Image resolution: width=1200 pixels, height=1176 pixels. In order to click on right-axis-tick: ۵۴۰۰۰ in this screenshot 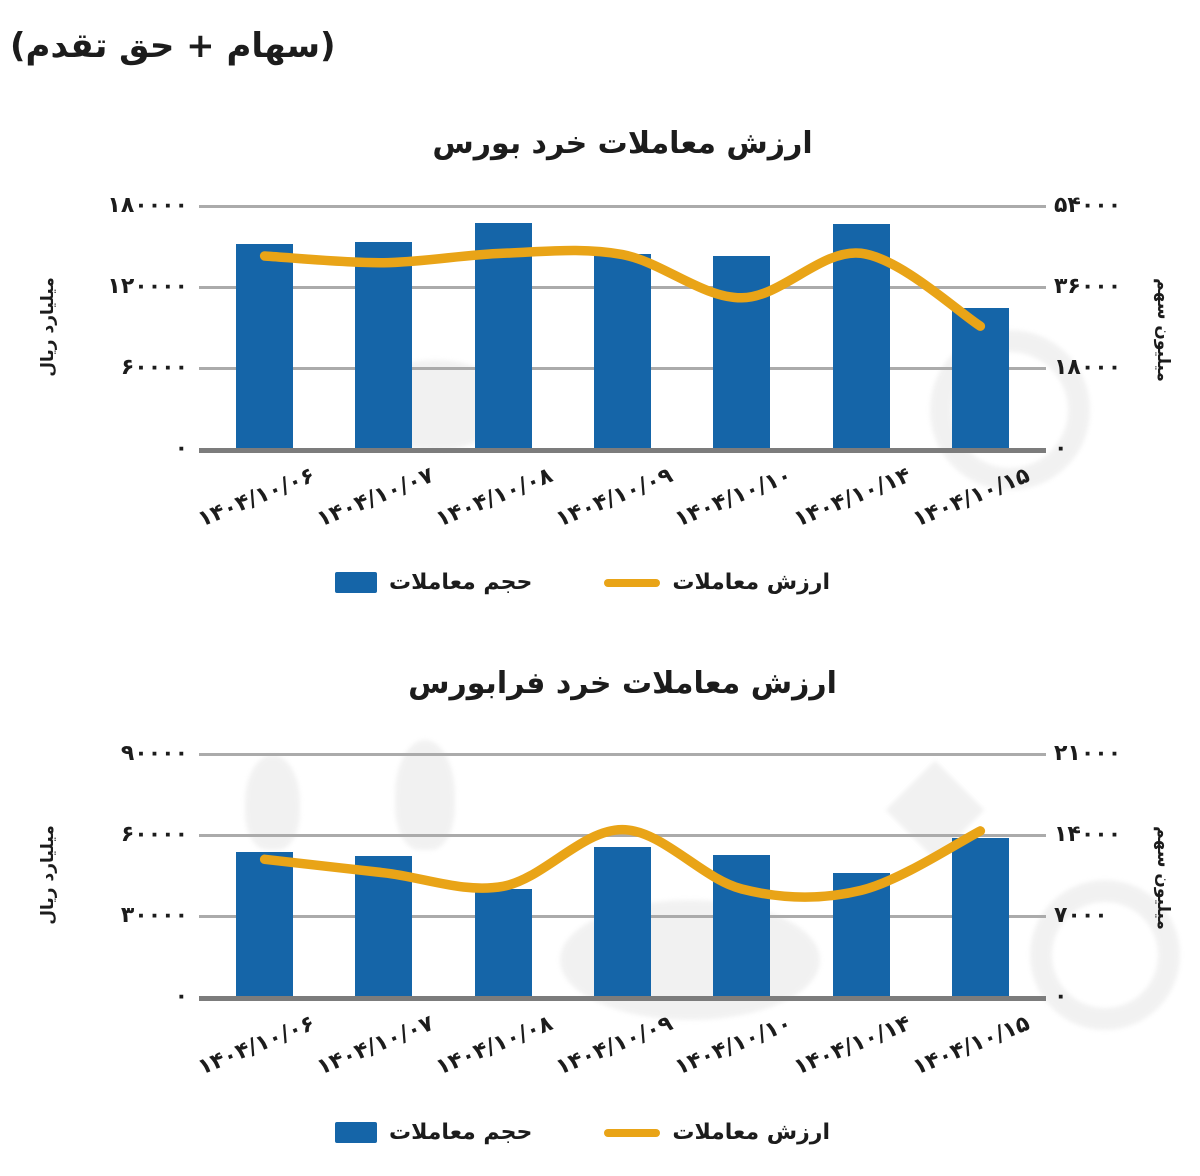, I will do `click(1088, 205)`.